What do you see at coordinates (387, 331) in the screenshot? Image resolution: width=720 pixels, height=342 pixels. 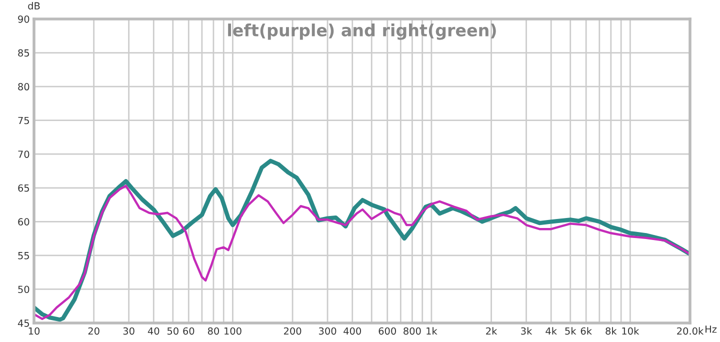 I see `x-tick-label: 600` at bounding box center [387, 331].